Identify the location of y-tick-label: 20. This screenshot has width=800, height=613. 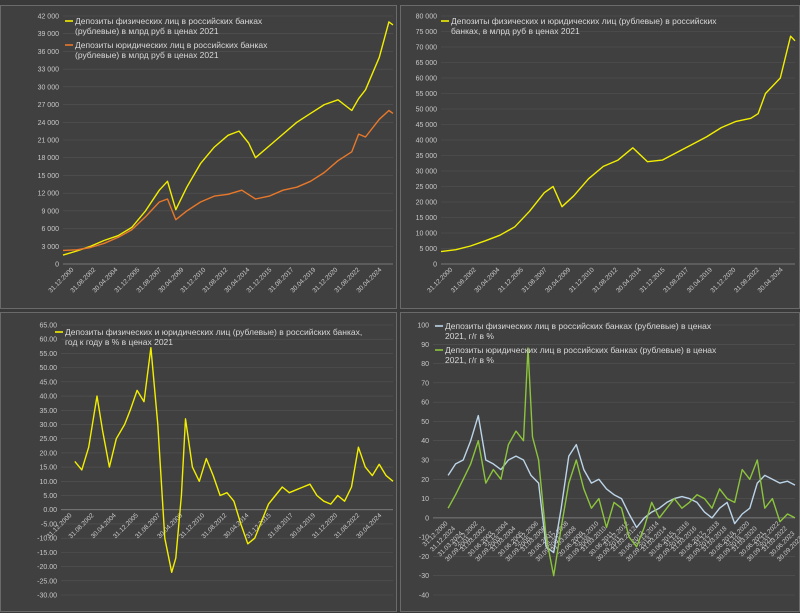
(425, 480).